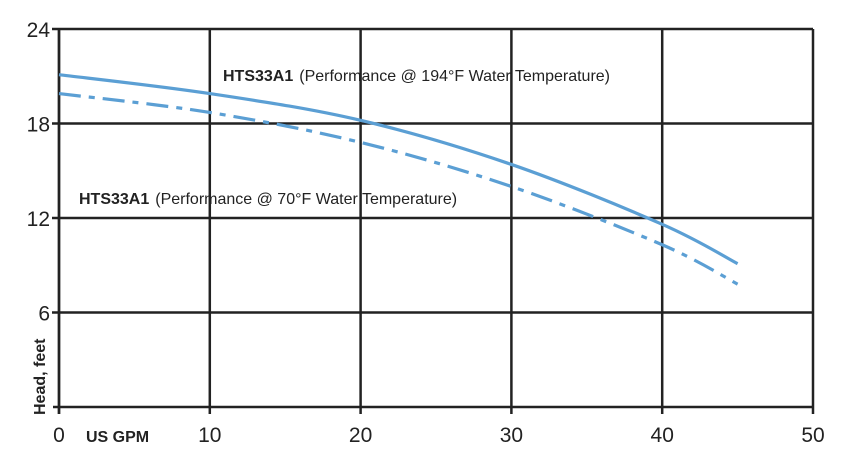 The height and width of the screenshot is (466, 850). Describe the element at coordinates (662, 435) in the screenshot. I see `x-tick-label: 40` at that location.